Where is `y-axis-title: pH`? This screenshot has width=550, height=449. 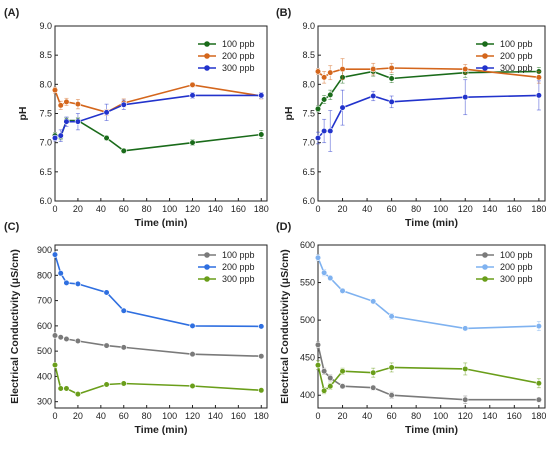 y-axis-title: pH is located at coordinates (23, 114).